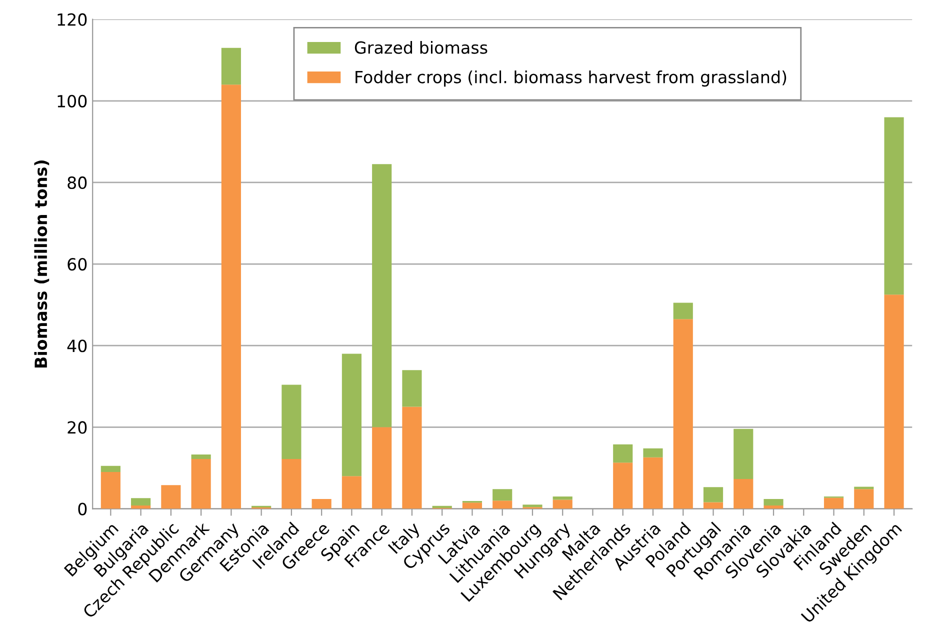 The image size is (926, 644). Describe the element at coordinates (42, 264) in the screenshot. I see `y-axis-title: Biomass (million tons)` at that location.